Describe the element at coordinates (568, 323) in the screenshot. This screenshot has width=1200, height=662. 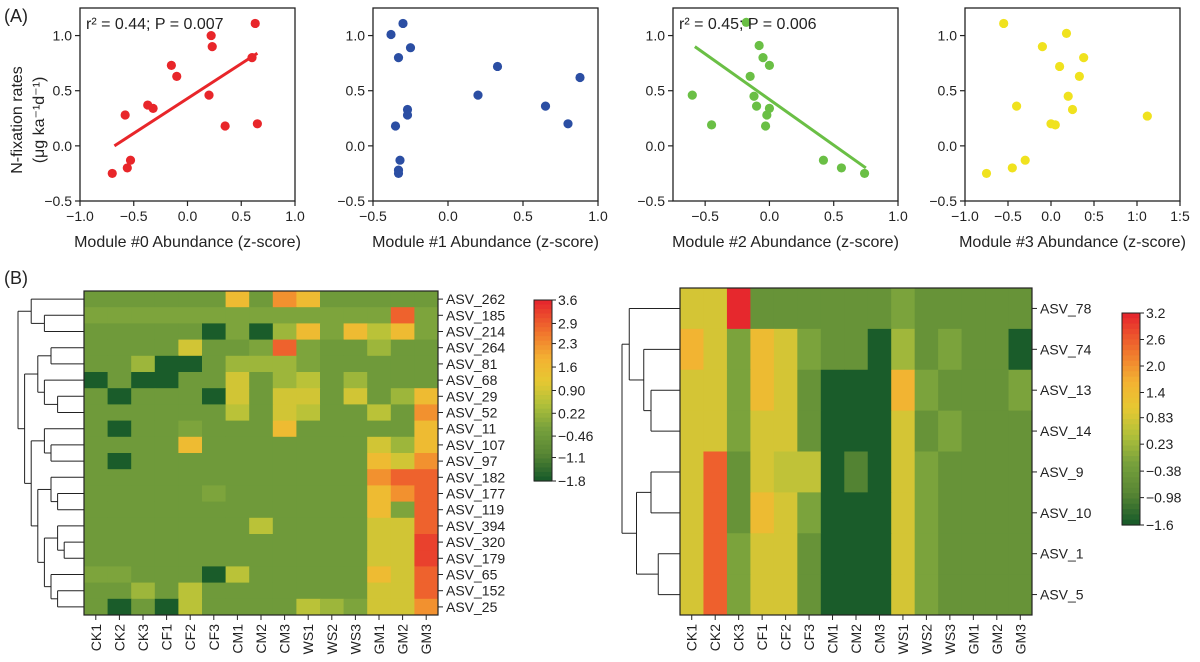
I see `legend-label: 2.9` at that location.